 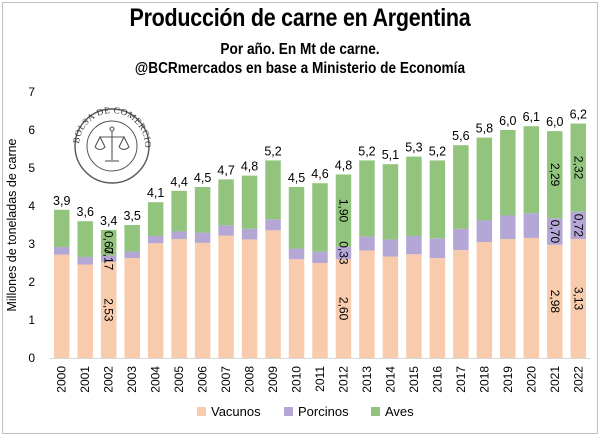 I want to click on total-label-2011: 4,6, so click(x=319, y=174).